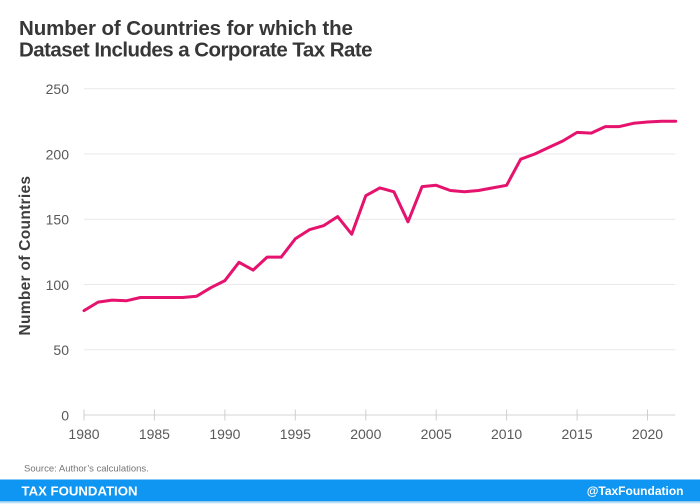 This screenshot has width=700, height=504. What do you see at coordinates (58, 285) in the screenshot?
I see `svg-text: 100` at bounding box center [58, 285].